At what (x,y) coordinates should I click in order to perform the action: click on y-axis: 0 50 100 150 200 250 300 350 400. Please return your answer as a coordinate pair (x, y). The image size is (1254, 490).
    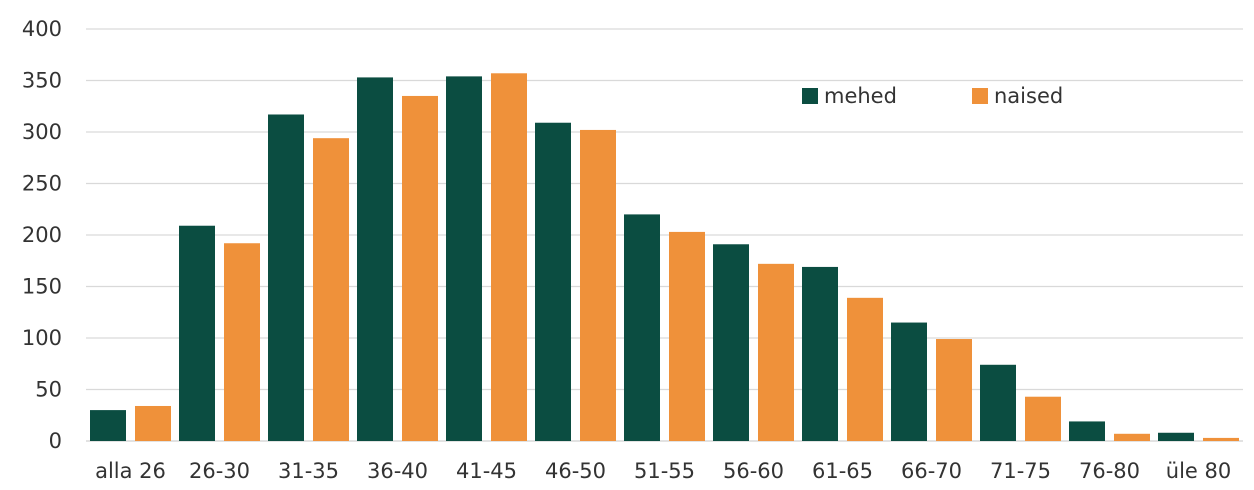
    Looking at the image, I should click on (42, 235).